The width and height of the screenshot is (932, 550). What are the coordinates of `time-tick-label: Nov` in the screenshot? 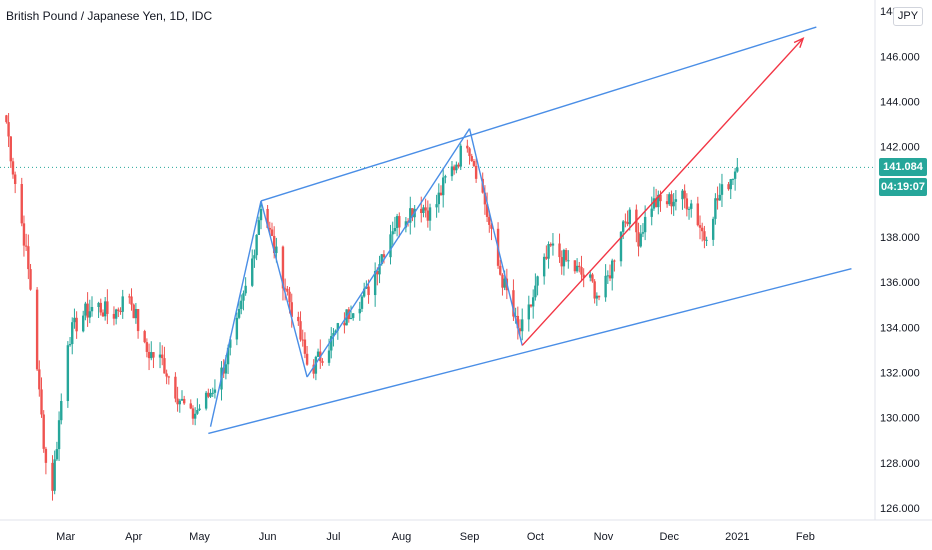 It's located at (604, 537).